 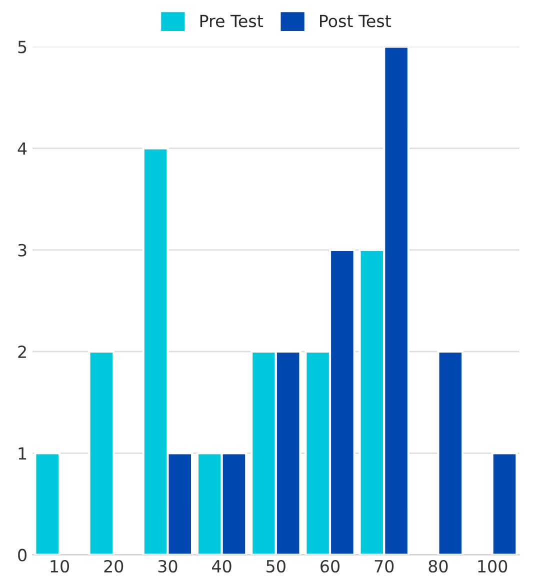 I want to click on x-tick-label: 30, so click(x=168, y=566).